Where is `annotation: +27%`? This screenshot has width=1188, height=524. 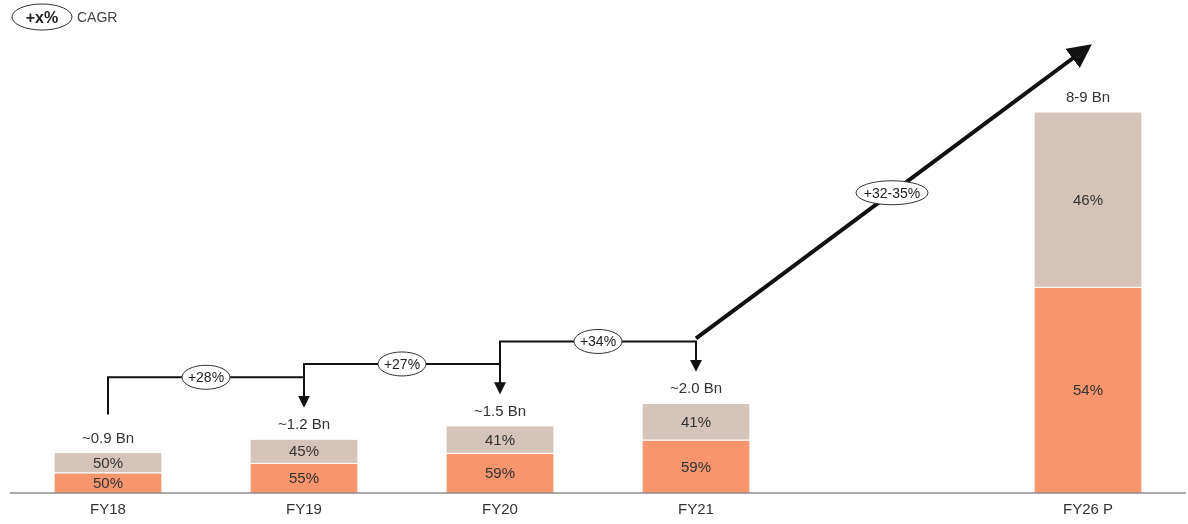
annotation: +27% is located at coordinates (402, 363).